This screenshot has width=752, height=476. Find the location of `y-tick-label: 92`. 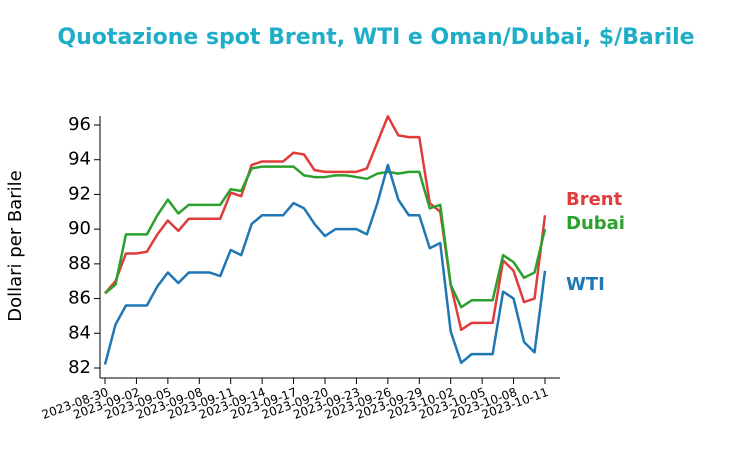

y-tick-label: 92 is located at coordinates (79, 193).